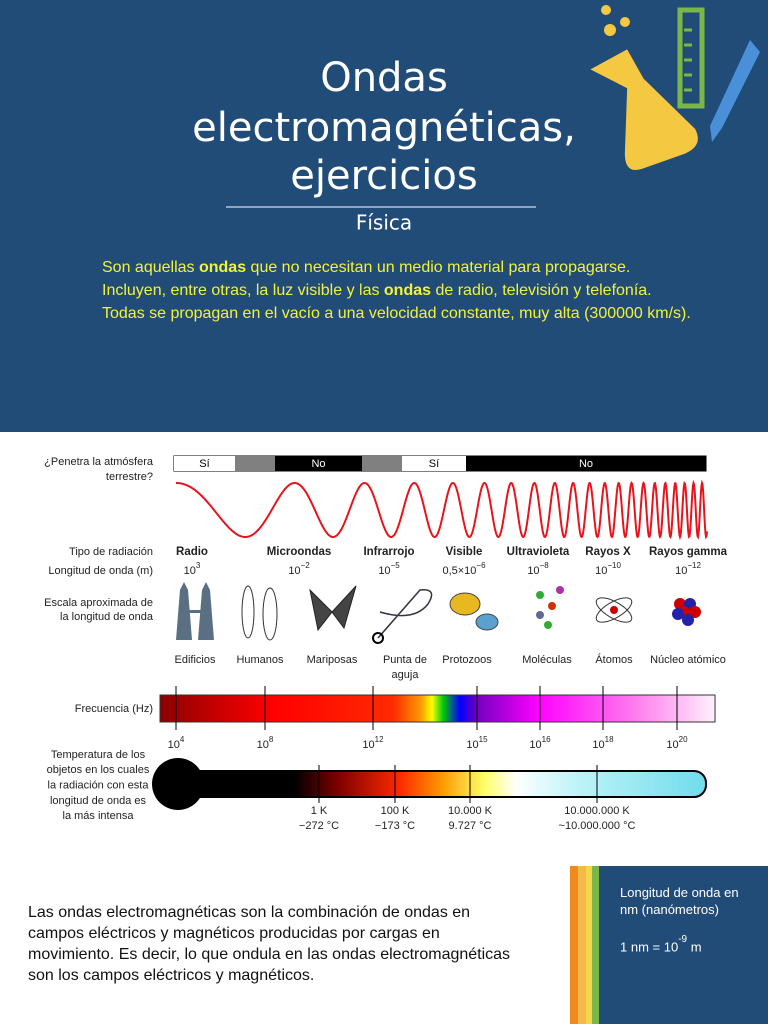 The image size is (768, 1024). Describe the element at coordinates (384, 223) in the screenshot. I see `subtitle: Física` at that location.